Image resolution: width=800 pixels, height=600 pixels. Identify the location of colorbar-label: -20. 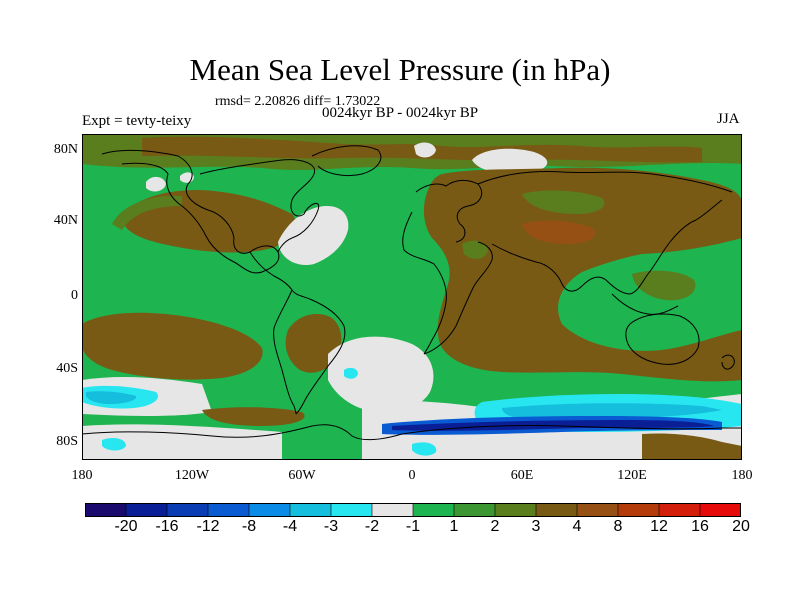
(126, 526).